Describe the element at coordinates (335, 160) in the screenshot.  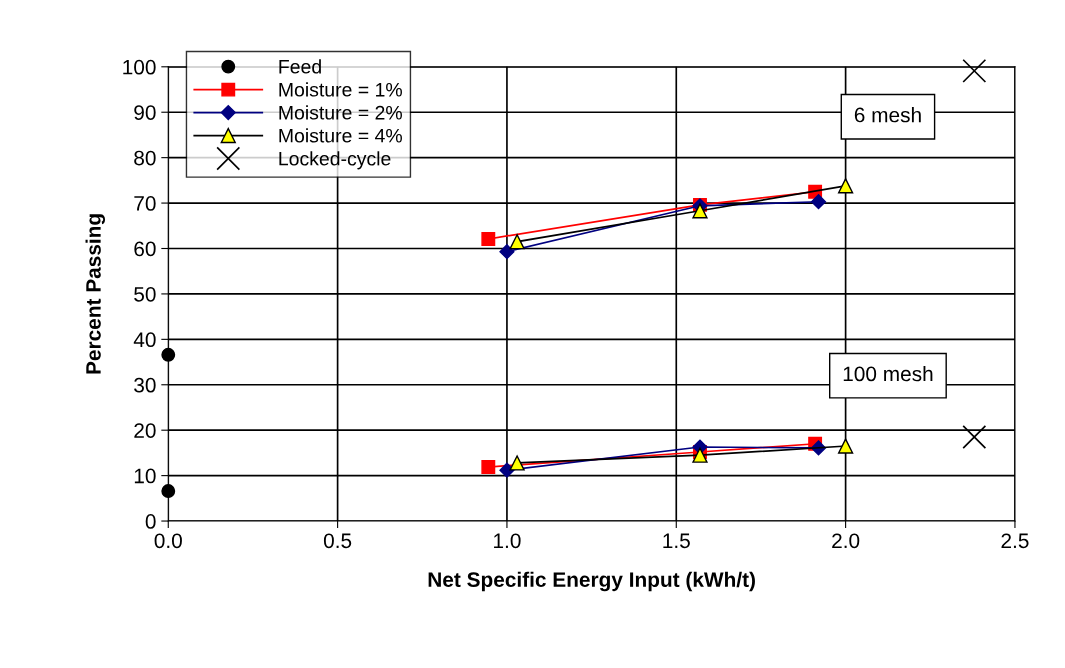
I see `legend-label: Locked-cycle` at that location.